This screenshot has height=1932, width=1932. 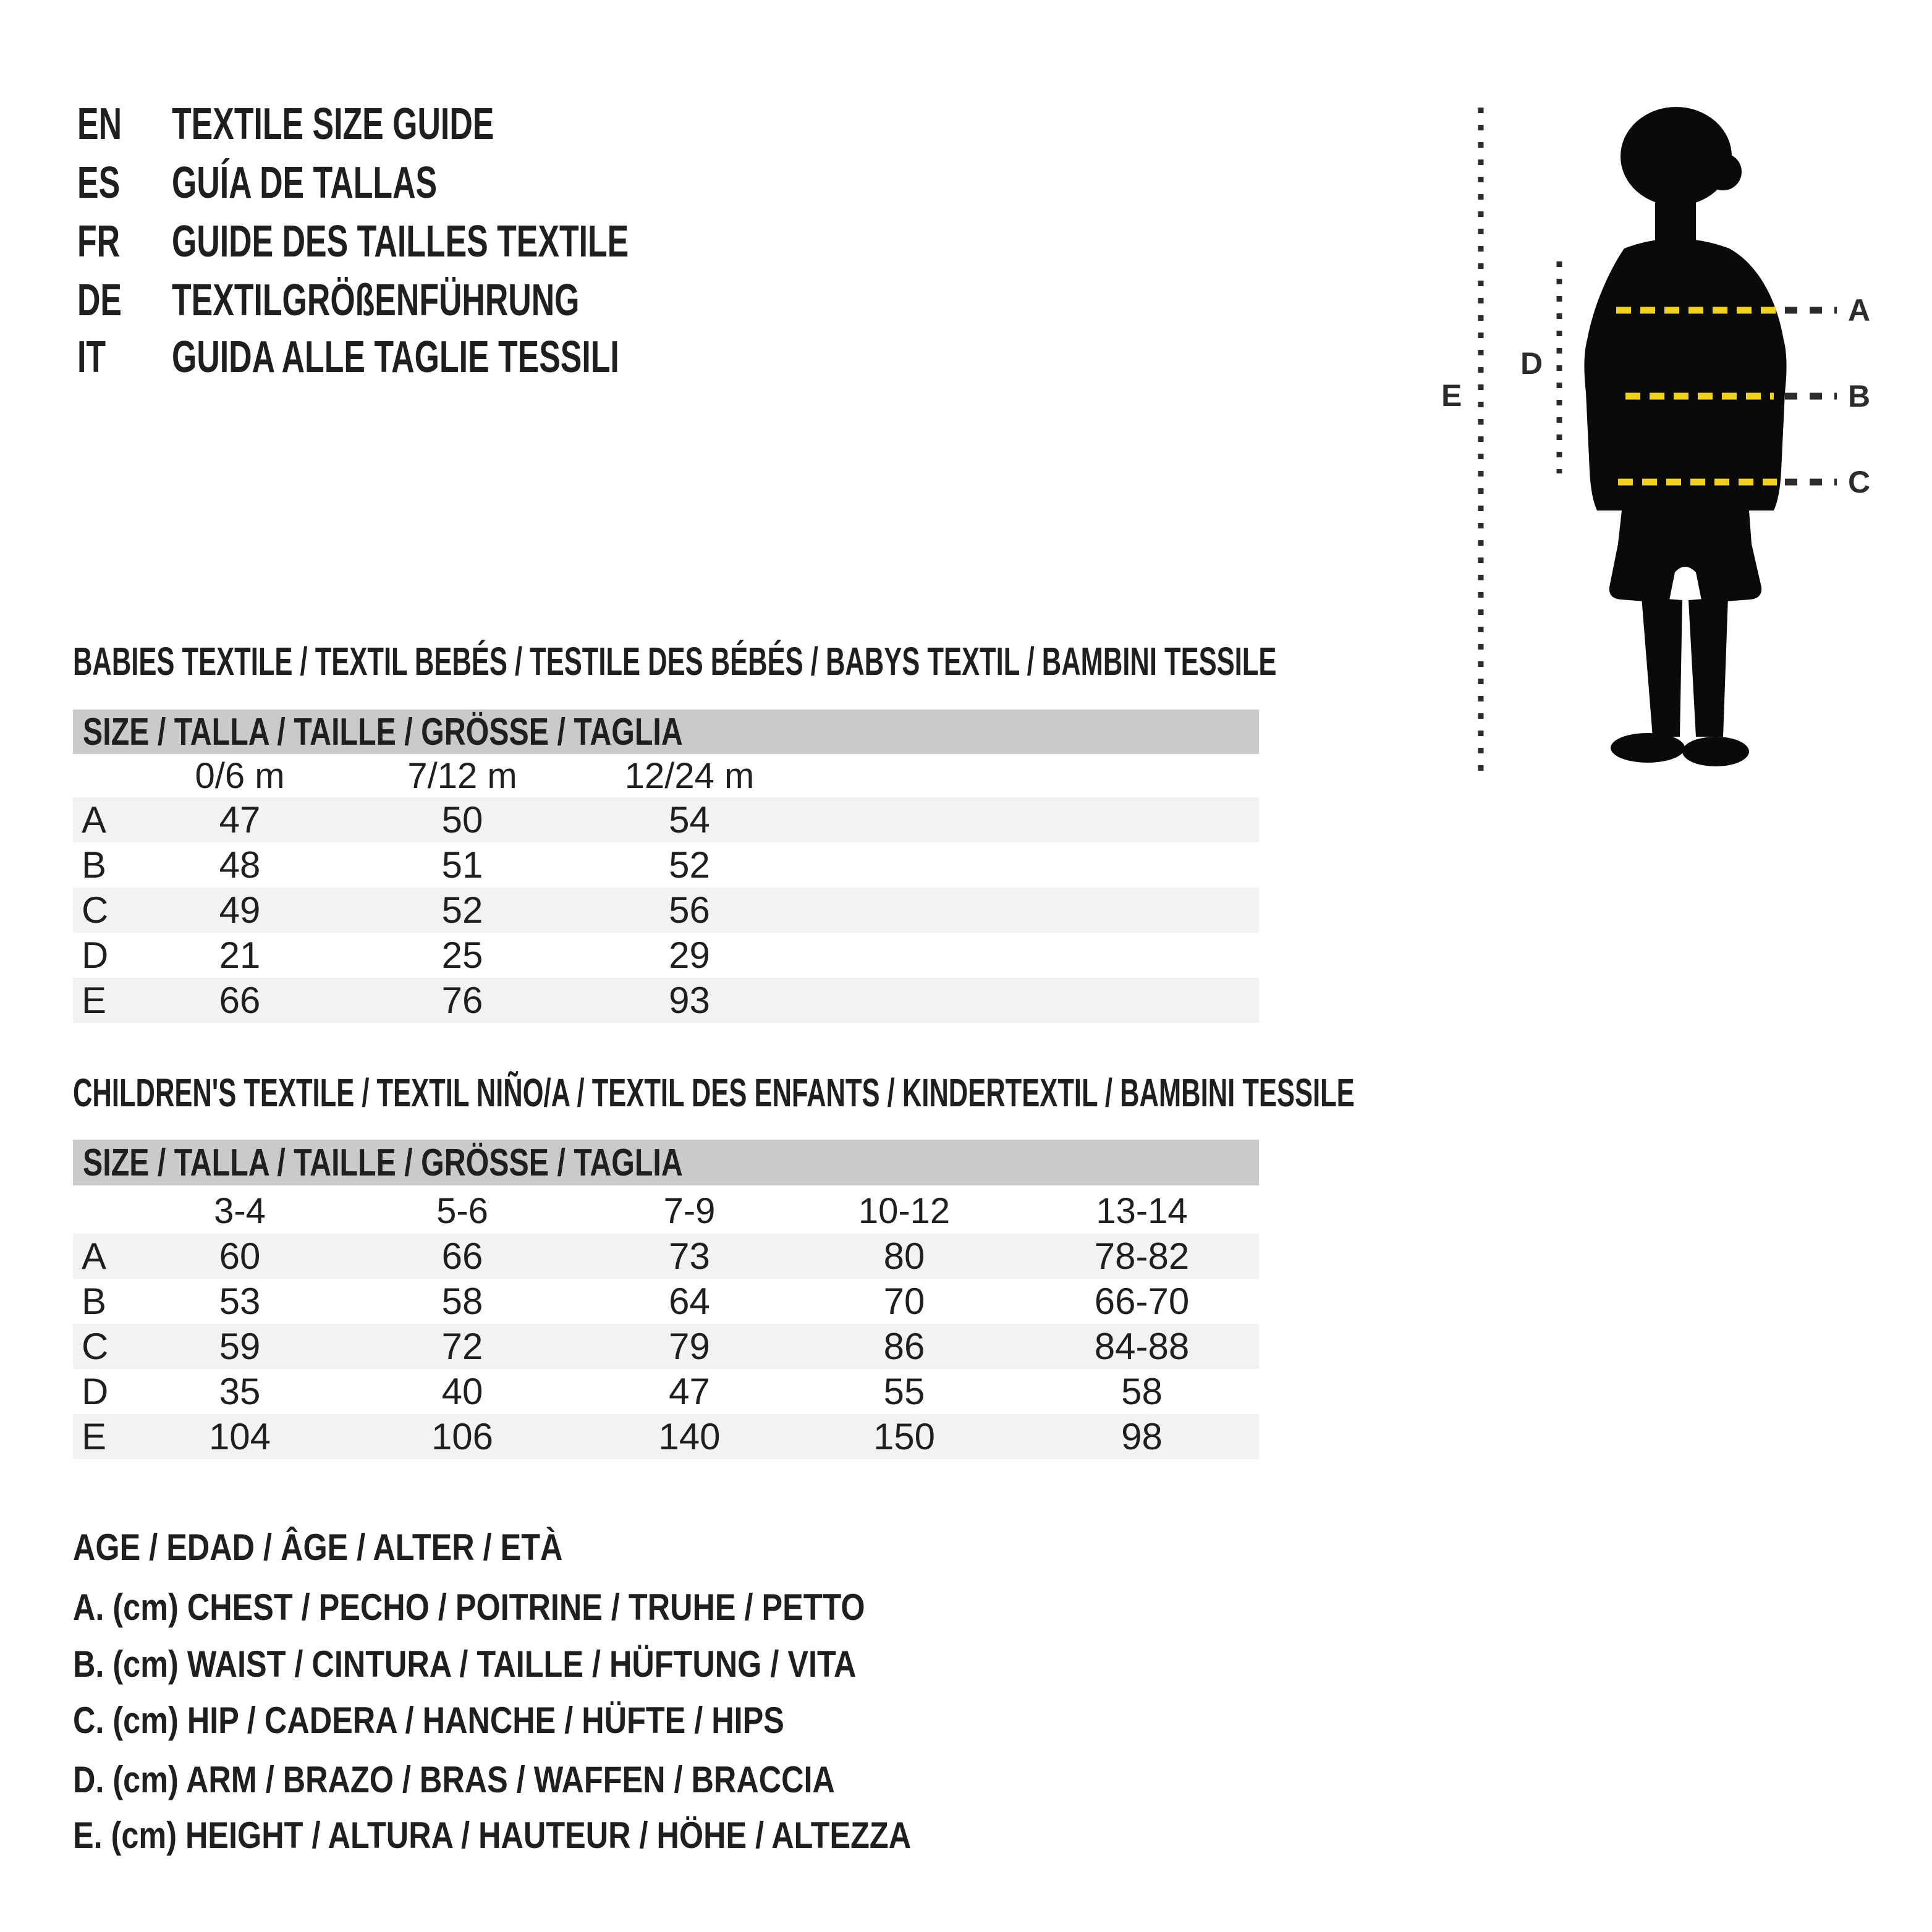 I want to click on label-waist-b: B, so click(x=1859, y=396).